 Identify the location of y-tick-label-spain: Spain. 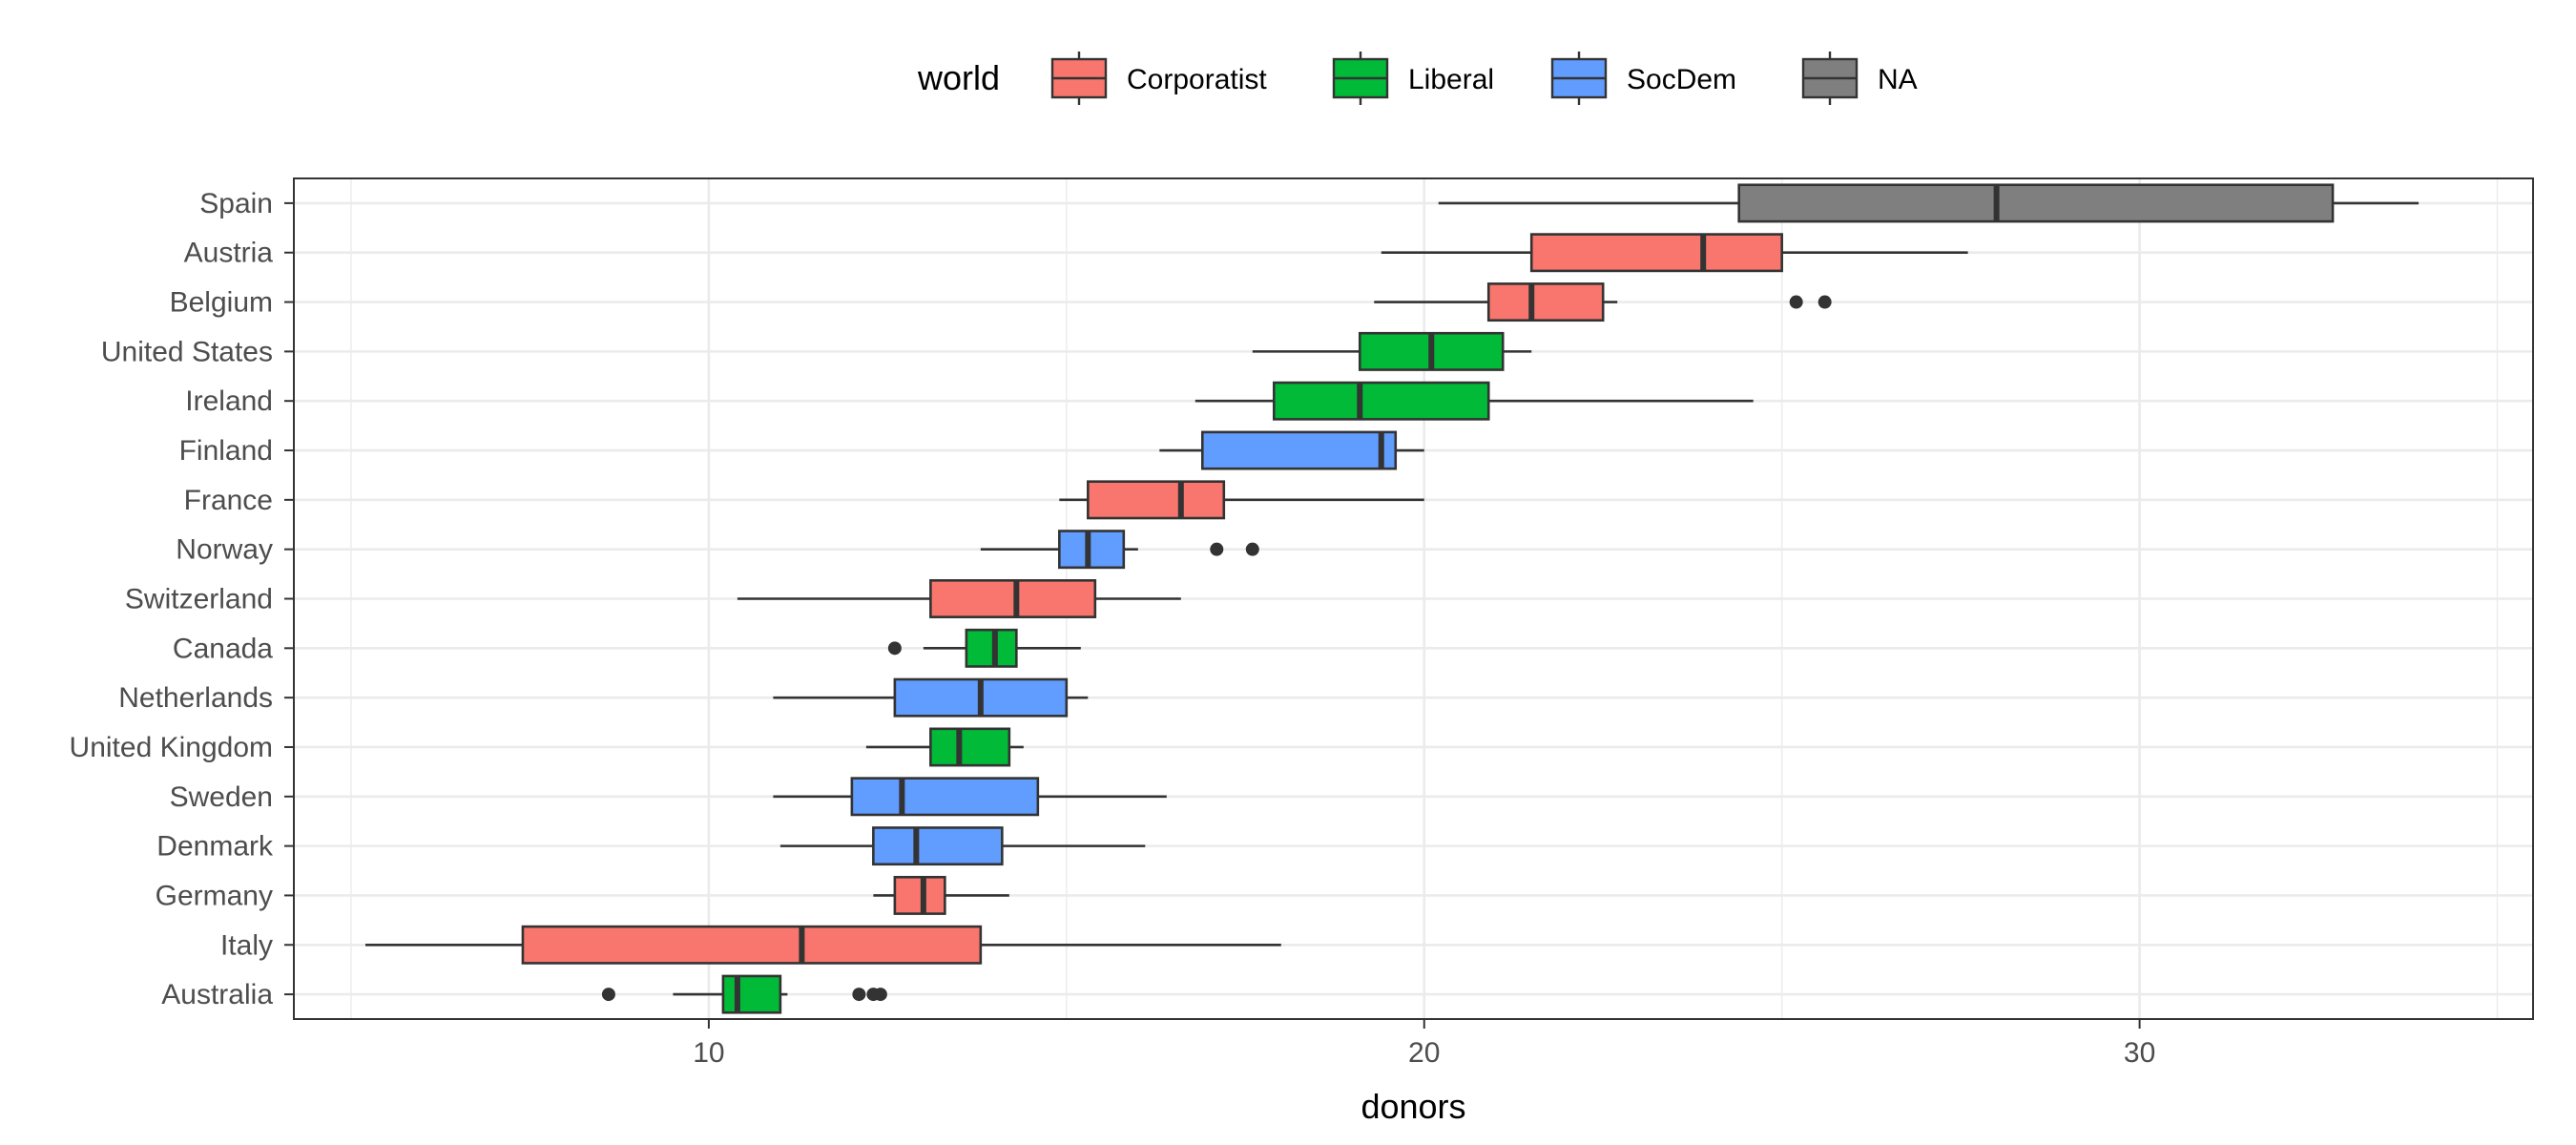
(236, 204).